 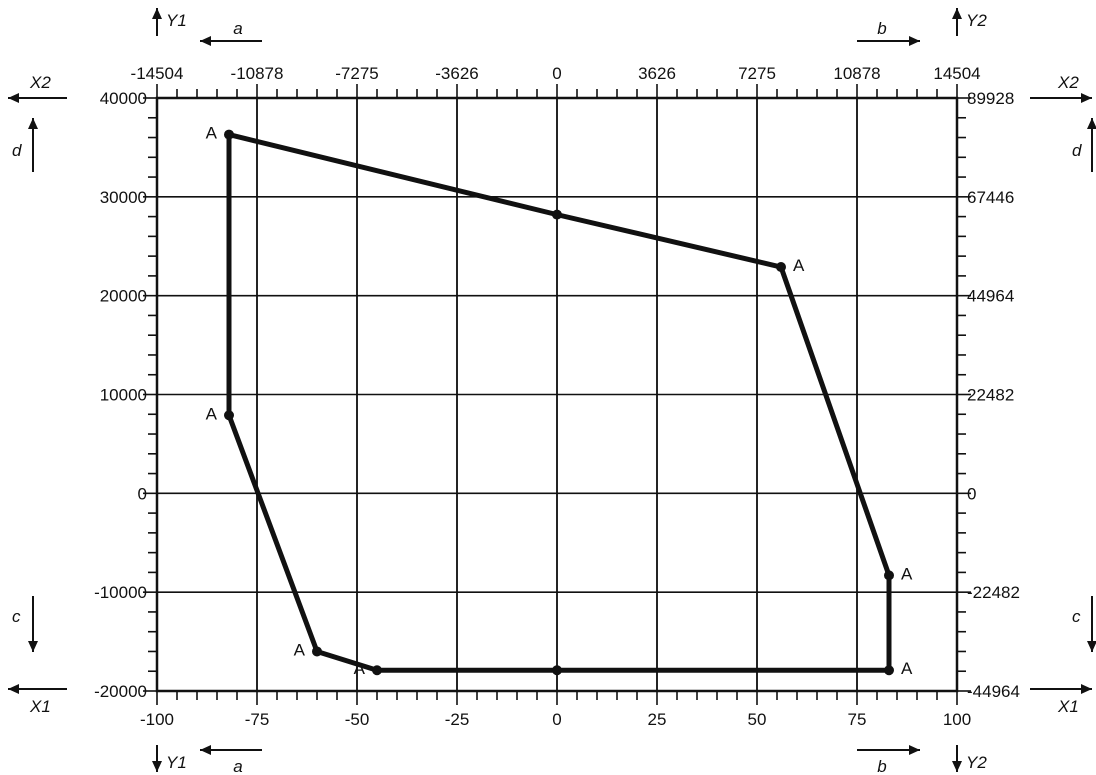 I want to click on x2-tick-label: 14504, so click(x=956, y=73).